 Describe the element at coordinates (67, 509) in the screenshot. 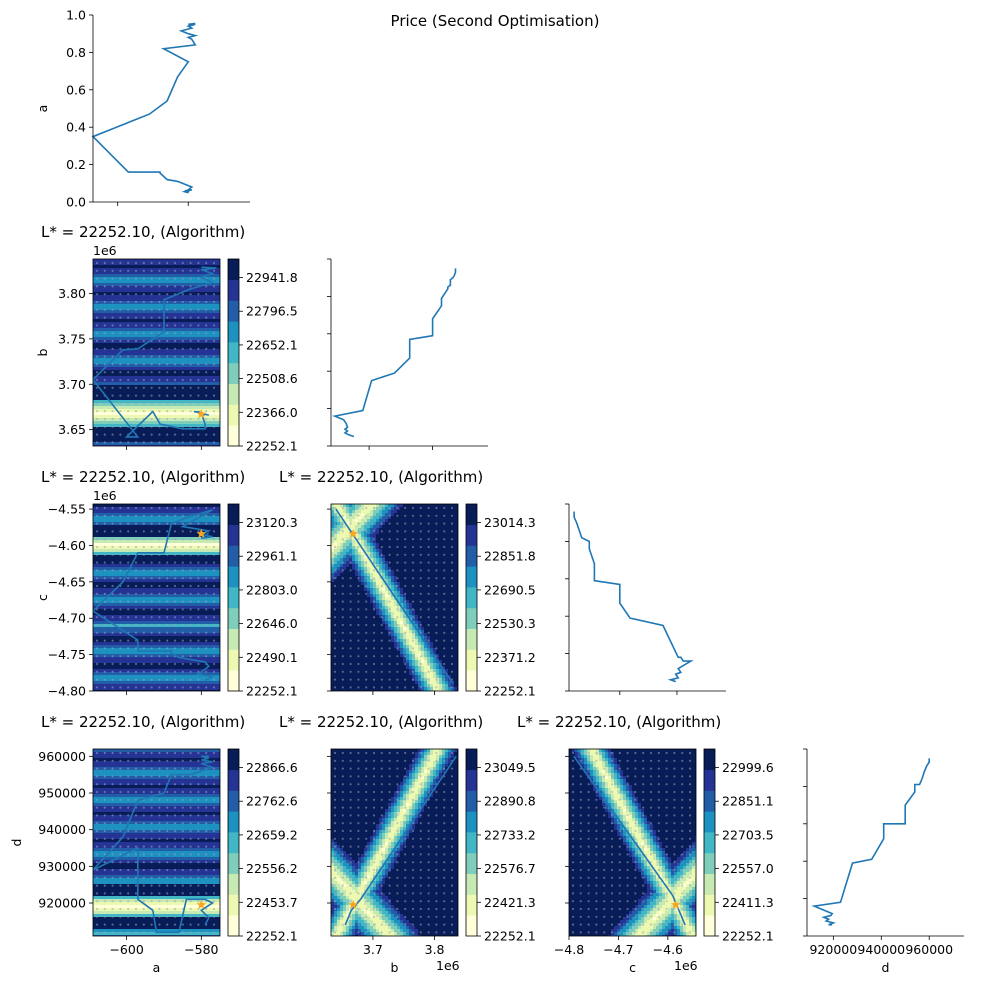

I see `y-tick-label: −4.55` at that location.